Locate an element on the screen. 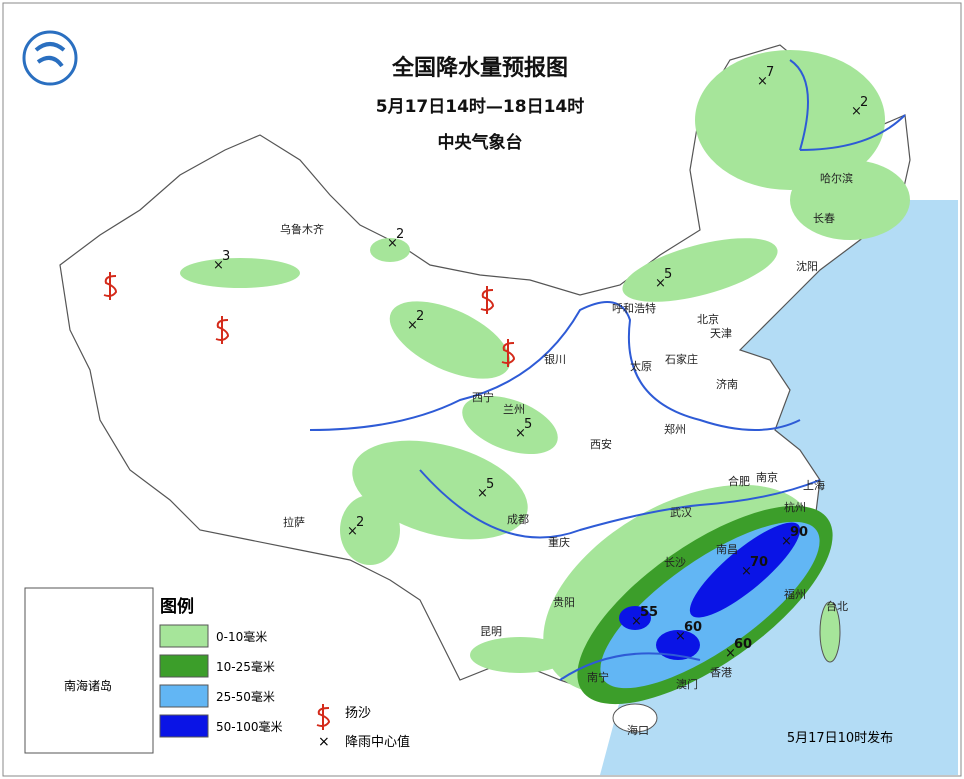 Image resolution: width=964 pixels, height=779 pixels. hainan is located at coordinates (635, 718).